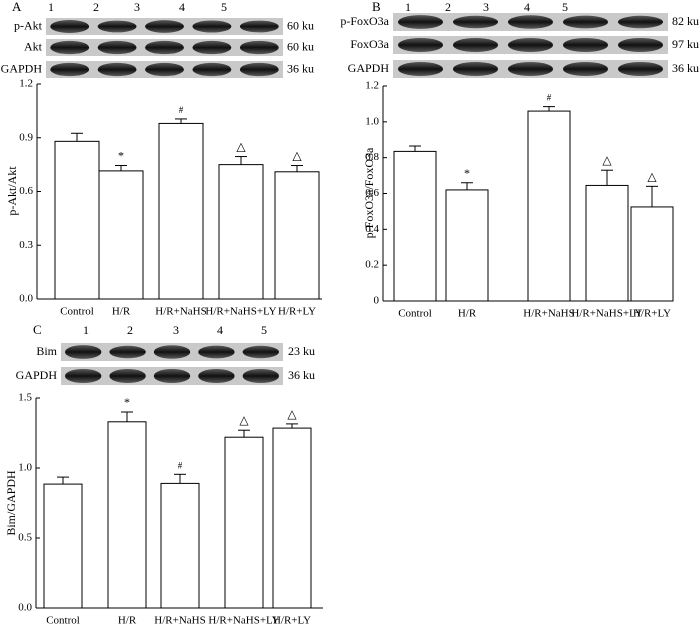 The width and height of the screenshot is (700, 625). I want to click on y-tick-label: 0.8, so click(372, 157).